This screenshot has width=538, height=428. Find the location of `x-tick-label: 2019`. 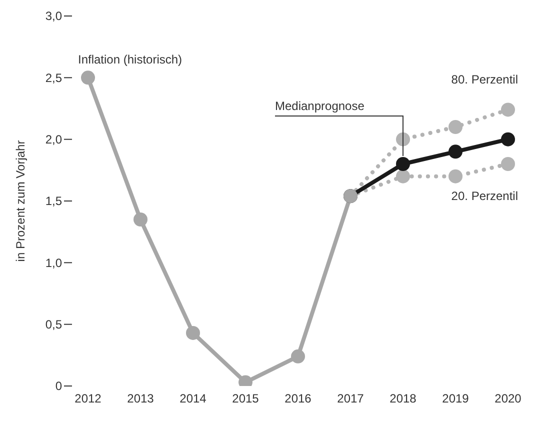

x-tick-label: 2019 is located at coordinates (456, 399).